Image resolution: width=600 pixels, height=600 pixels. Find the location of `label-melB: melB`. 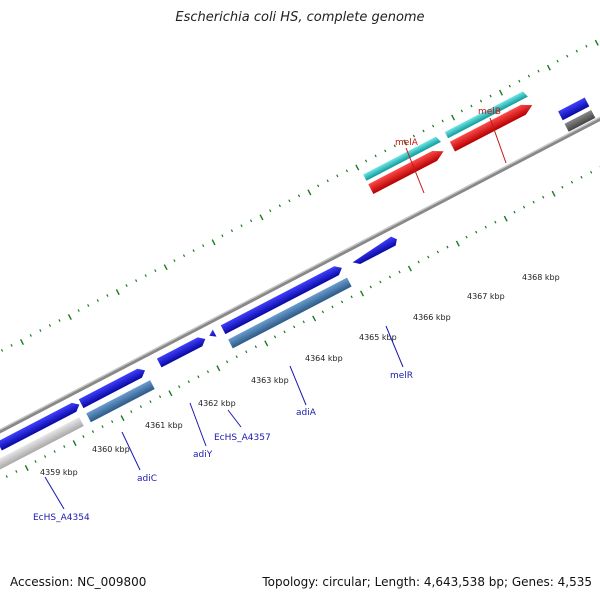

label-melB: melB is located at coordinates (489, 112).